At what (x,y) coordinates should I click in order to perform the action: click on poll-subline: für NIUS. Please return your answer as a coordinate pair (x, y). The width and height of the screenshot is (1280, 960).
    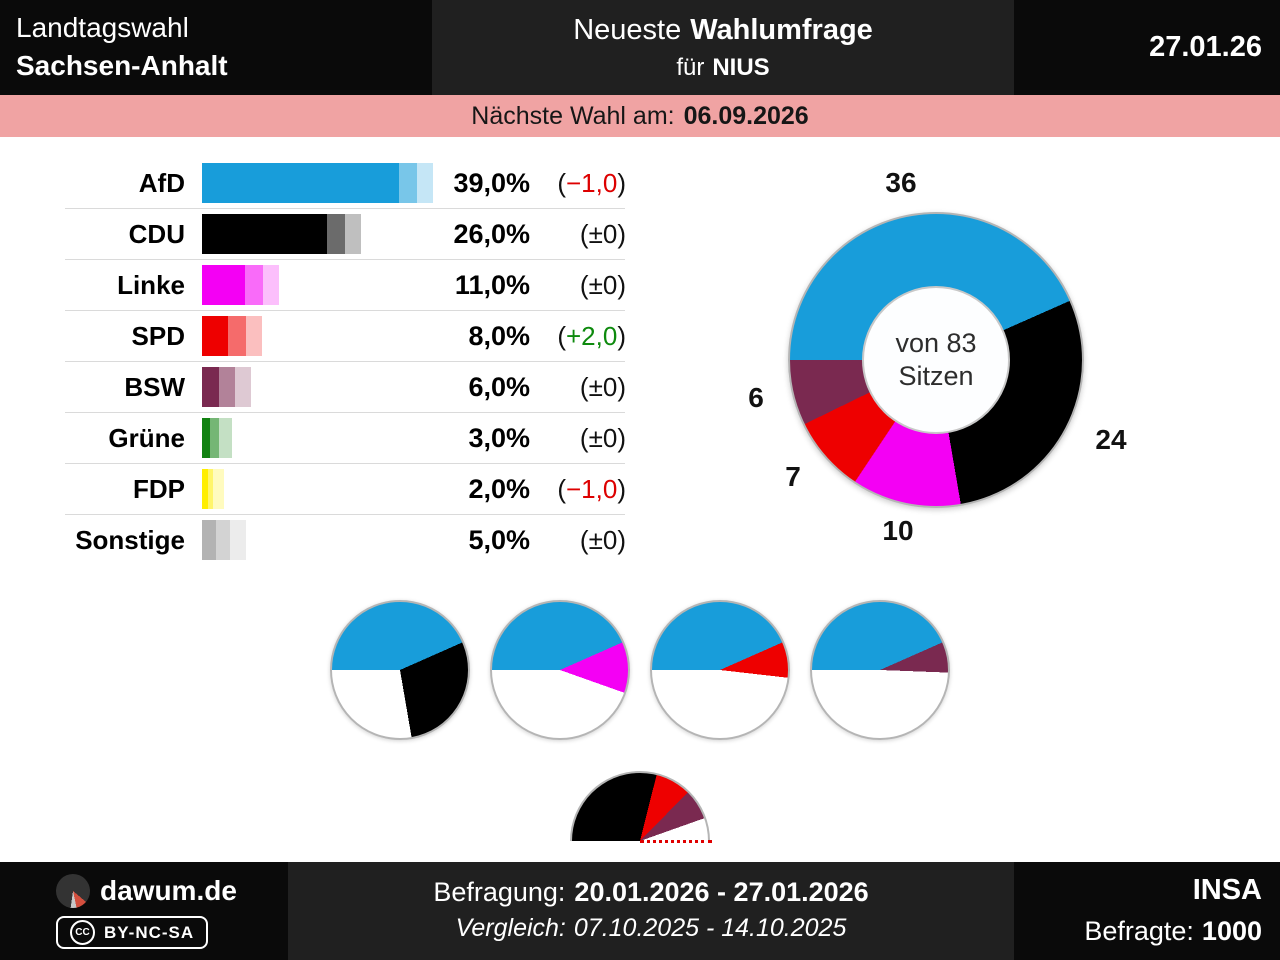
    Looking at the image, I should click on (723, 68).